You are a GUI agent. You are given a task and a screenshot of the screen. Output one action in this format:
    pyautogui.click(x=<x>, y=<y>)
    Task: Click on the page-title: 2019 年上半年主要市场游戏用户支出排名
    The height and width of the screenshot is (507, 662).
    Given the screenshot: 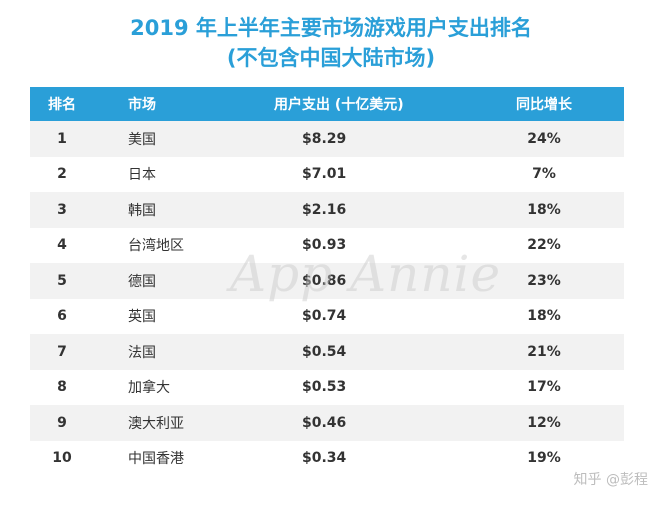 What is the action you would take?
    pyautogui.click(x=331, y=28)
    